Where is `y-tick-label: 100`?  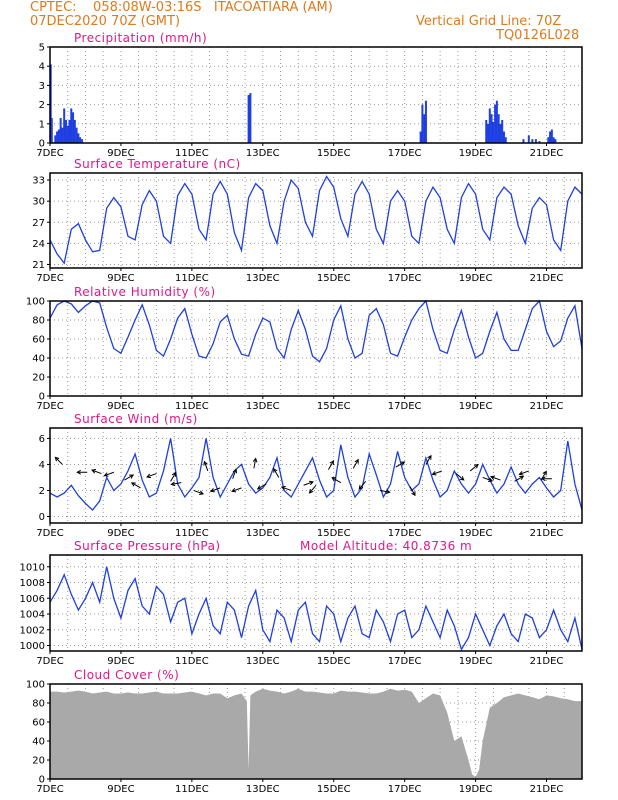
y-tick-label: 100 is located at coordinates (35, 685).